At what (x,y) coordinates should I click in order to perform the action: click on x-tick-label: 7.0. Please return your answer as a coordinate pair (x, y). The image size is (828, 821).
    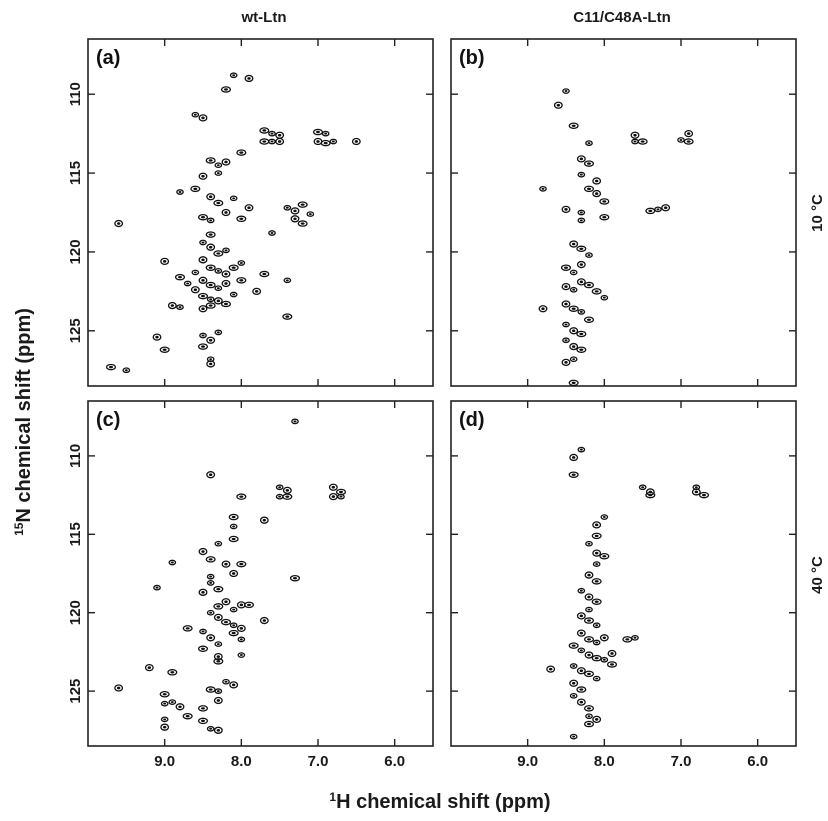
    Looking at the image, I should click on (318, 761).